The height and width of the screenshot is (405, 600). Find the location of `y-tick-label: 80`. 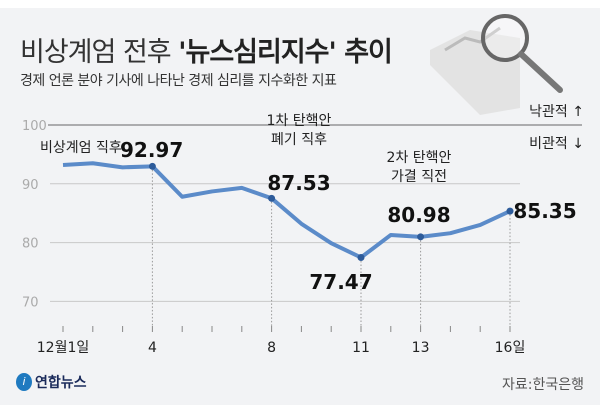

y-tick-label: 80 is located at coordinates (30, 244).